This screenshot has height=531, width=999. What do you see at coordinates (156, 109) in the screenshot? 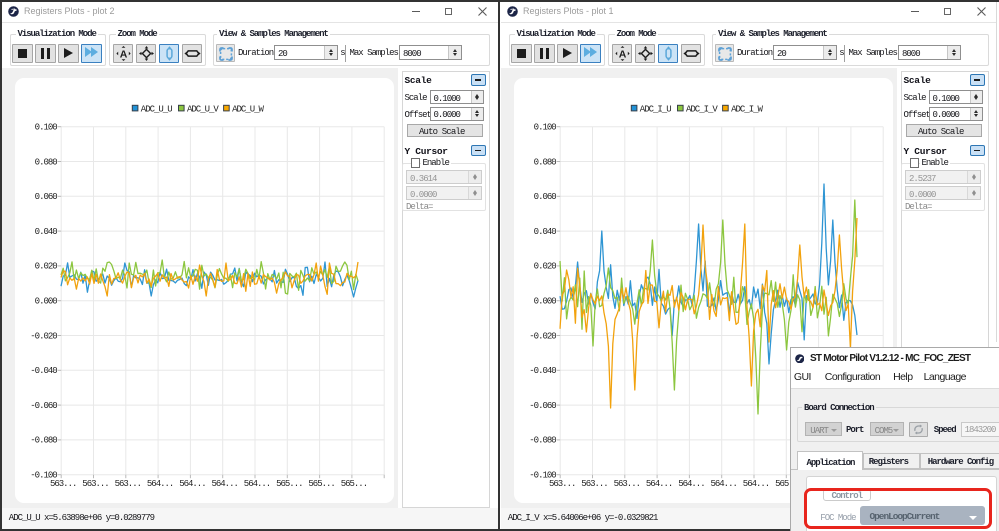
I see `svg-text: ADC_U_U` at bounding box center [156, 109].